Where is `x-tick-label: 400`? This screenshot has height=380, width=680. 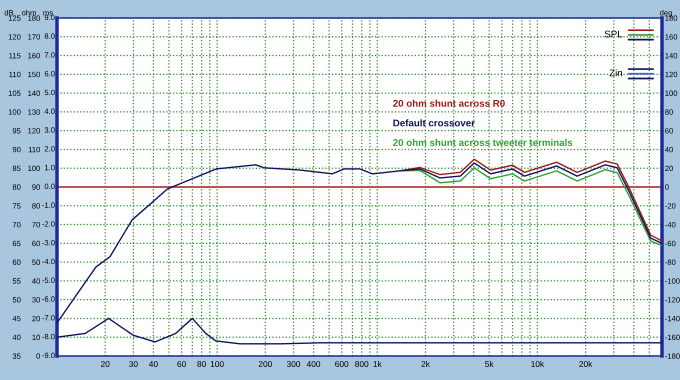 x-tick-label: 400 is located at coordinates (313, 364).